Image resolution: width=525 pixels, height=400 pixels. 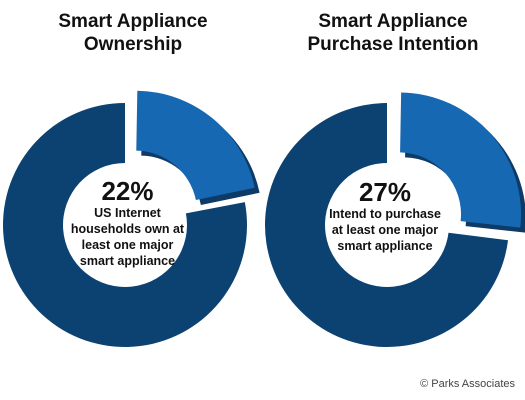 What do you see at coordinates (385, 230) in the screenshot?
I see `center-text-line: at least one major` at bounding box center [385, 230].